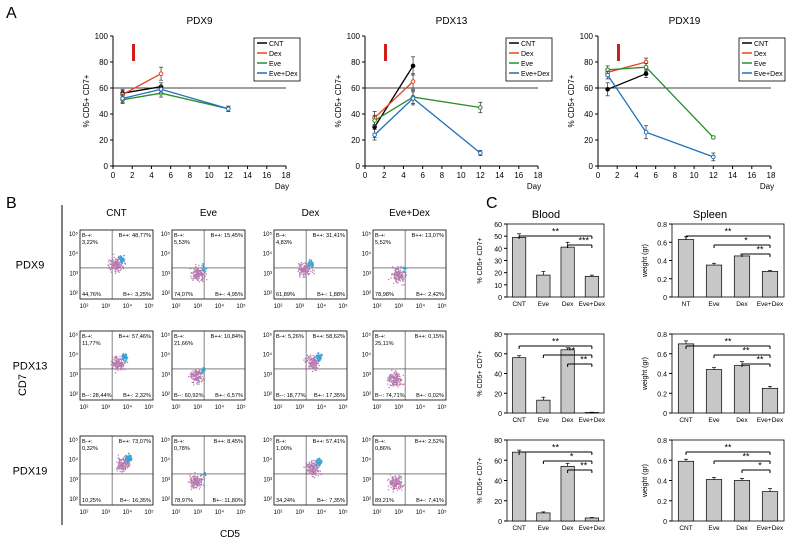  Describe the element at coordinates (30, 266) in the screenshot. I see `flow-row-label: PDX9` at that location.